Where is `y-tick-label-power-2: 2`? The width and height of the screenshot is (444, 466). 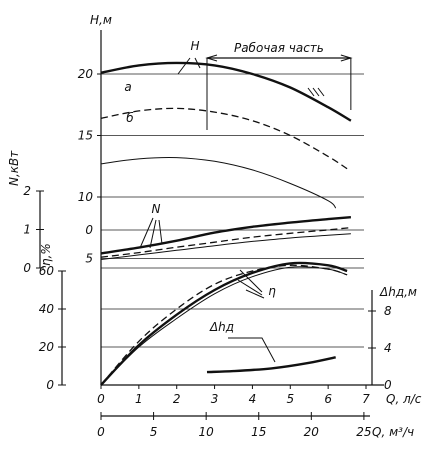
y-tick-label-power-2: 2 is located at coordinates (27, 191).